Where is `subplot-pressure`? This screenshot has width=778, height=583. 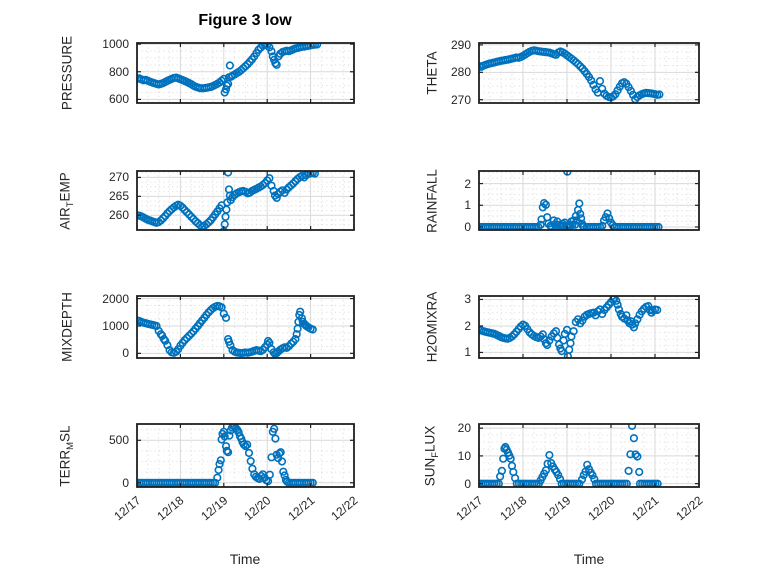
subplot-pressure is located at coordinates (245, 73).